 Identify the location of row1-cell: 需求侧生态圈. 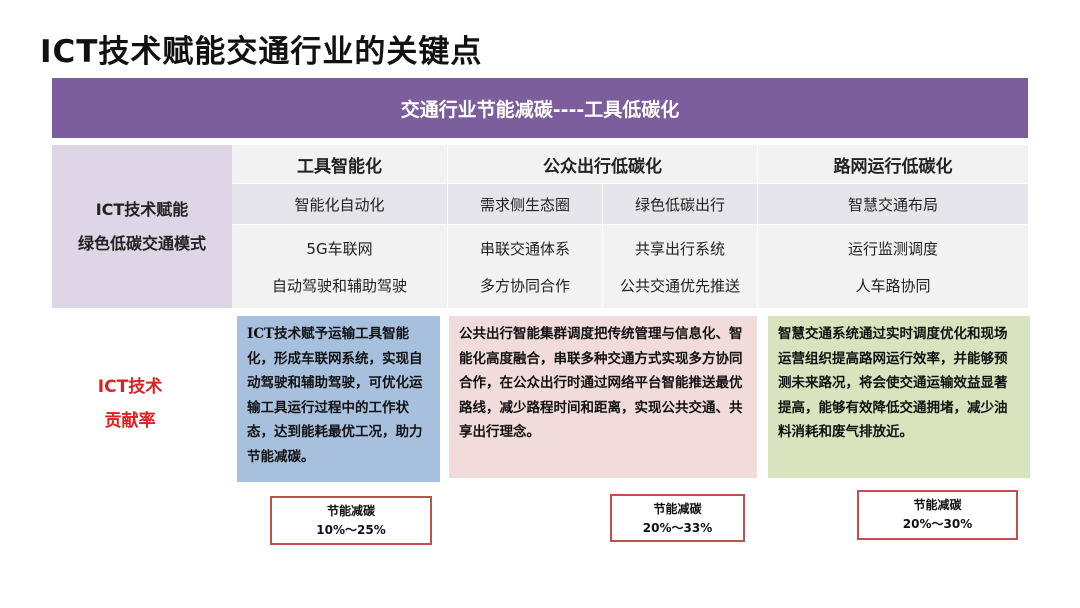
(525, 204).